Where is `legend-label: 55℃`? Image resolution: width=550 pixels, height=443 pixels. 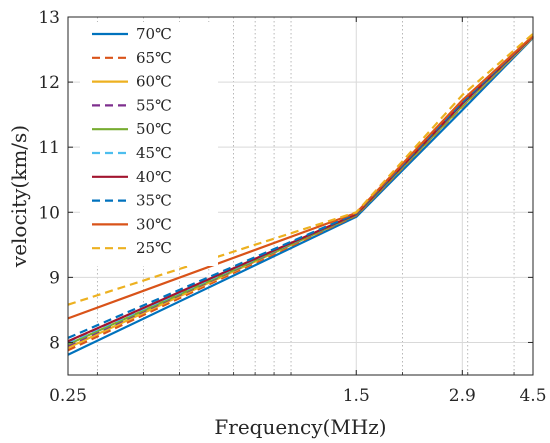
legend-label: 55℃ is located at coordinates (154, 105).